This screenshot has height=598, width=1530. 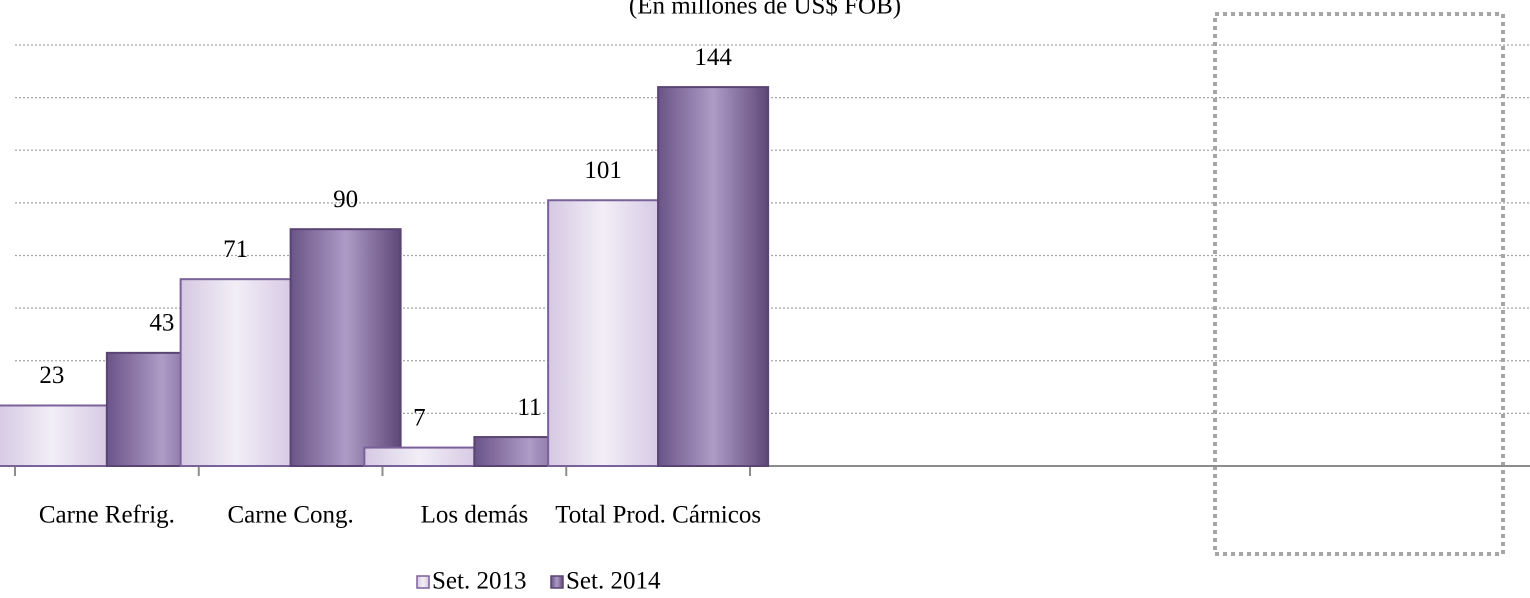 I want to click on value-label: 71, so click(x=235, y=249).